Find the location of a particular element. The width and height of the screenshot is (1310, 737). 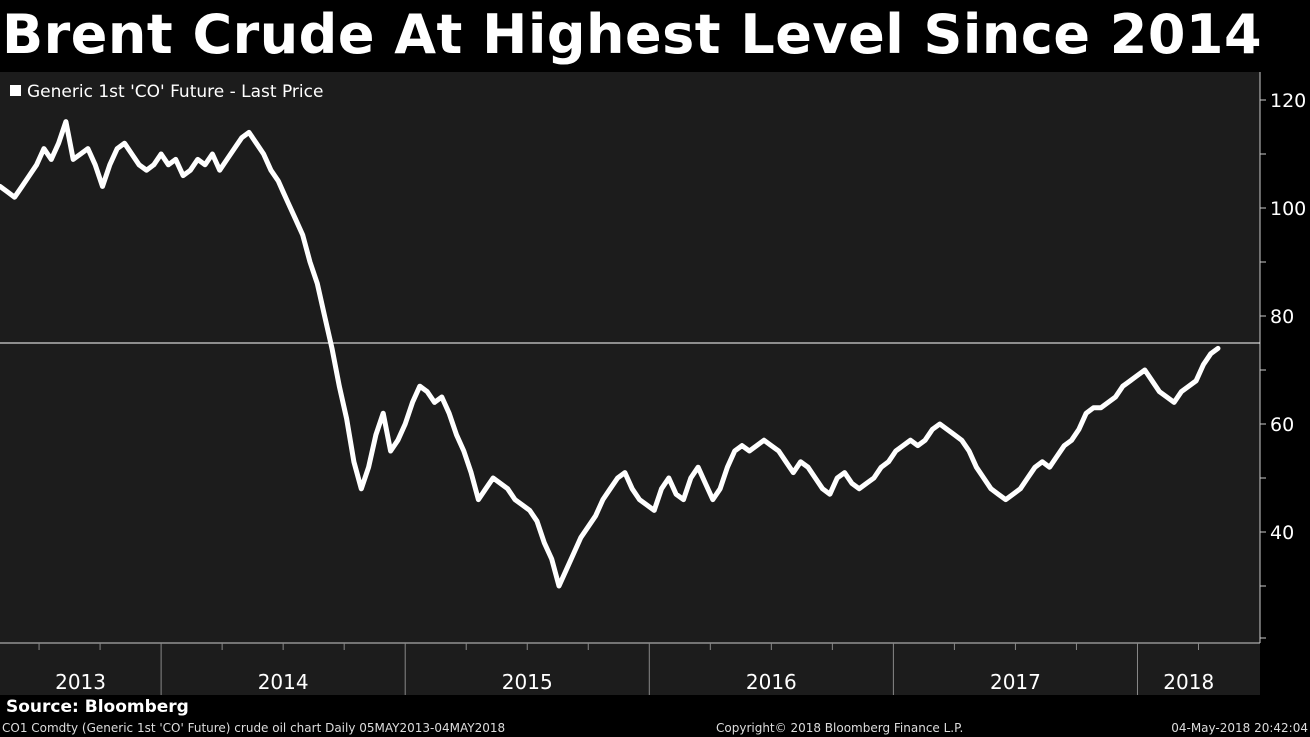

x-tick-label: 2013 is located at coordinates (80, 682).